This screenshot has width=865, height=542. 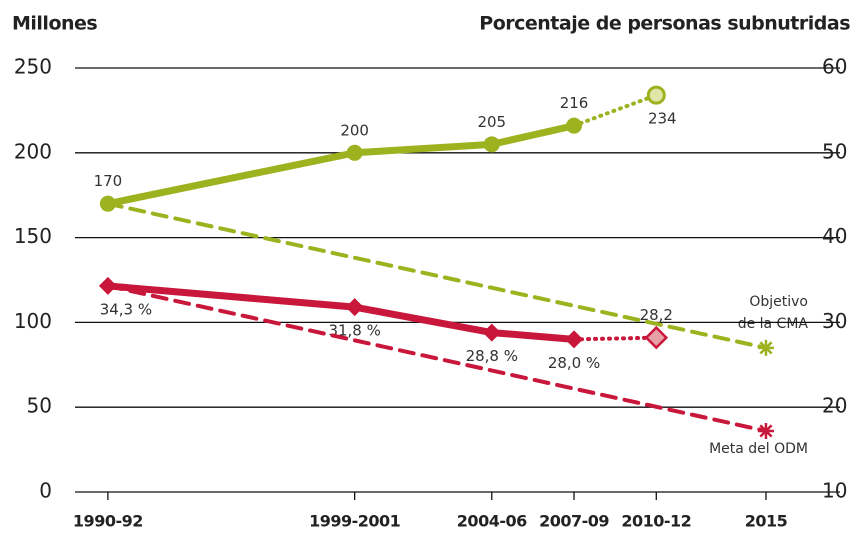 I want to click on y2-axis-title: Porcentaje de personas subnutridas, so click(x=664, y=24).